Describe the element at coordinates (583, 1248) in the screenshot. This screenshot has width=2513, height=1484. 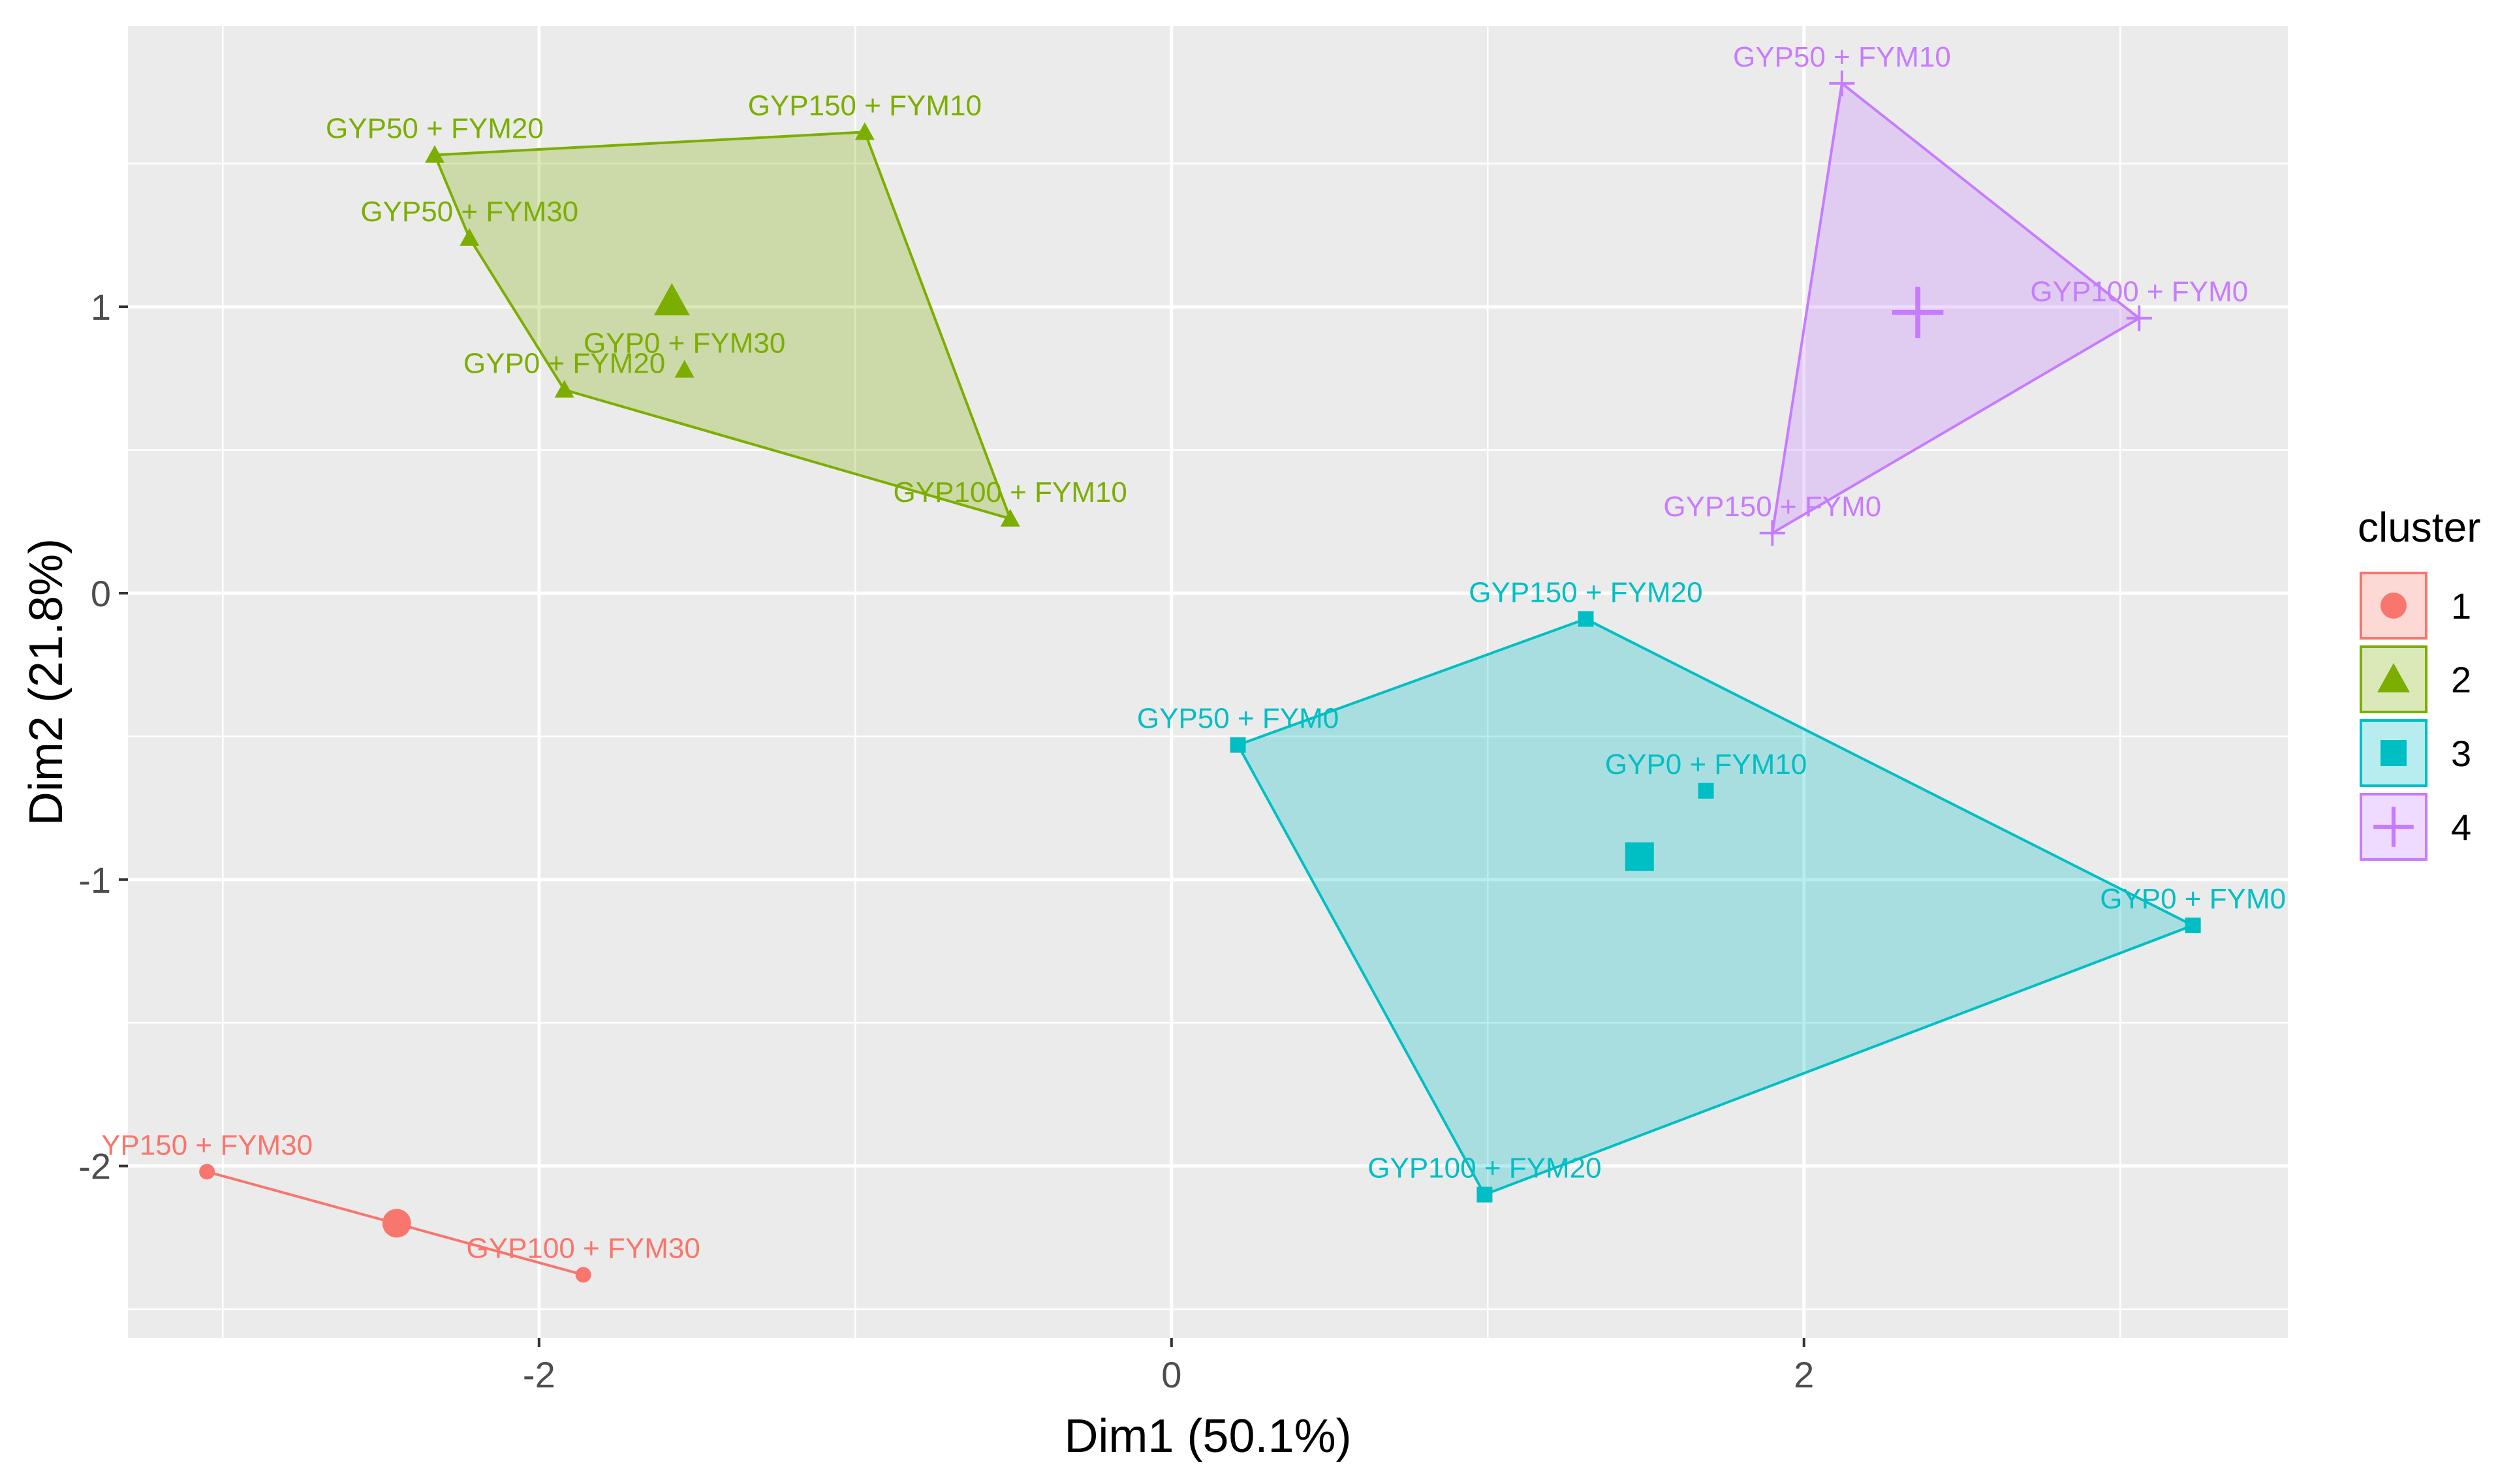
I see `cluster-1-point-label: GYP100 + FYM30` at that location.